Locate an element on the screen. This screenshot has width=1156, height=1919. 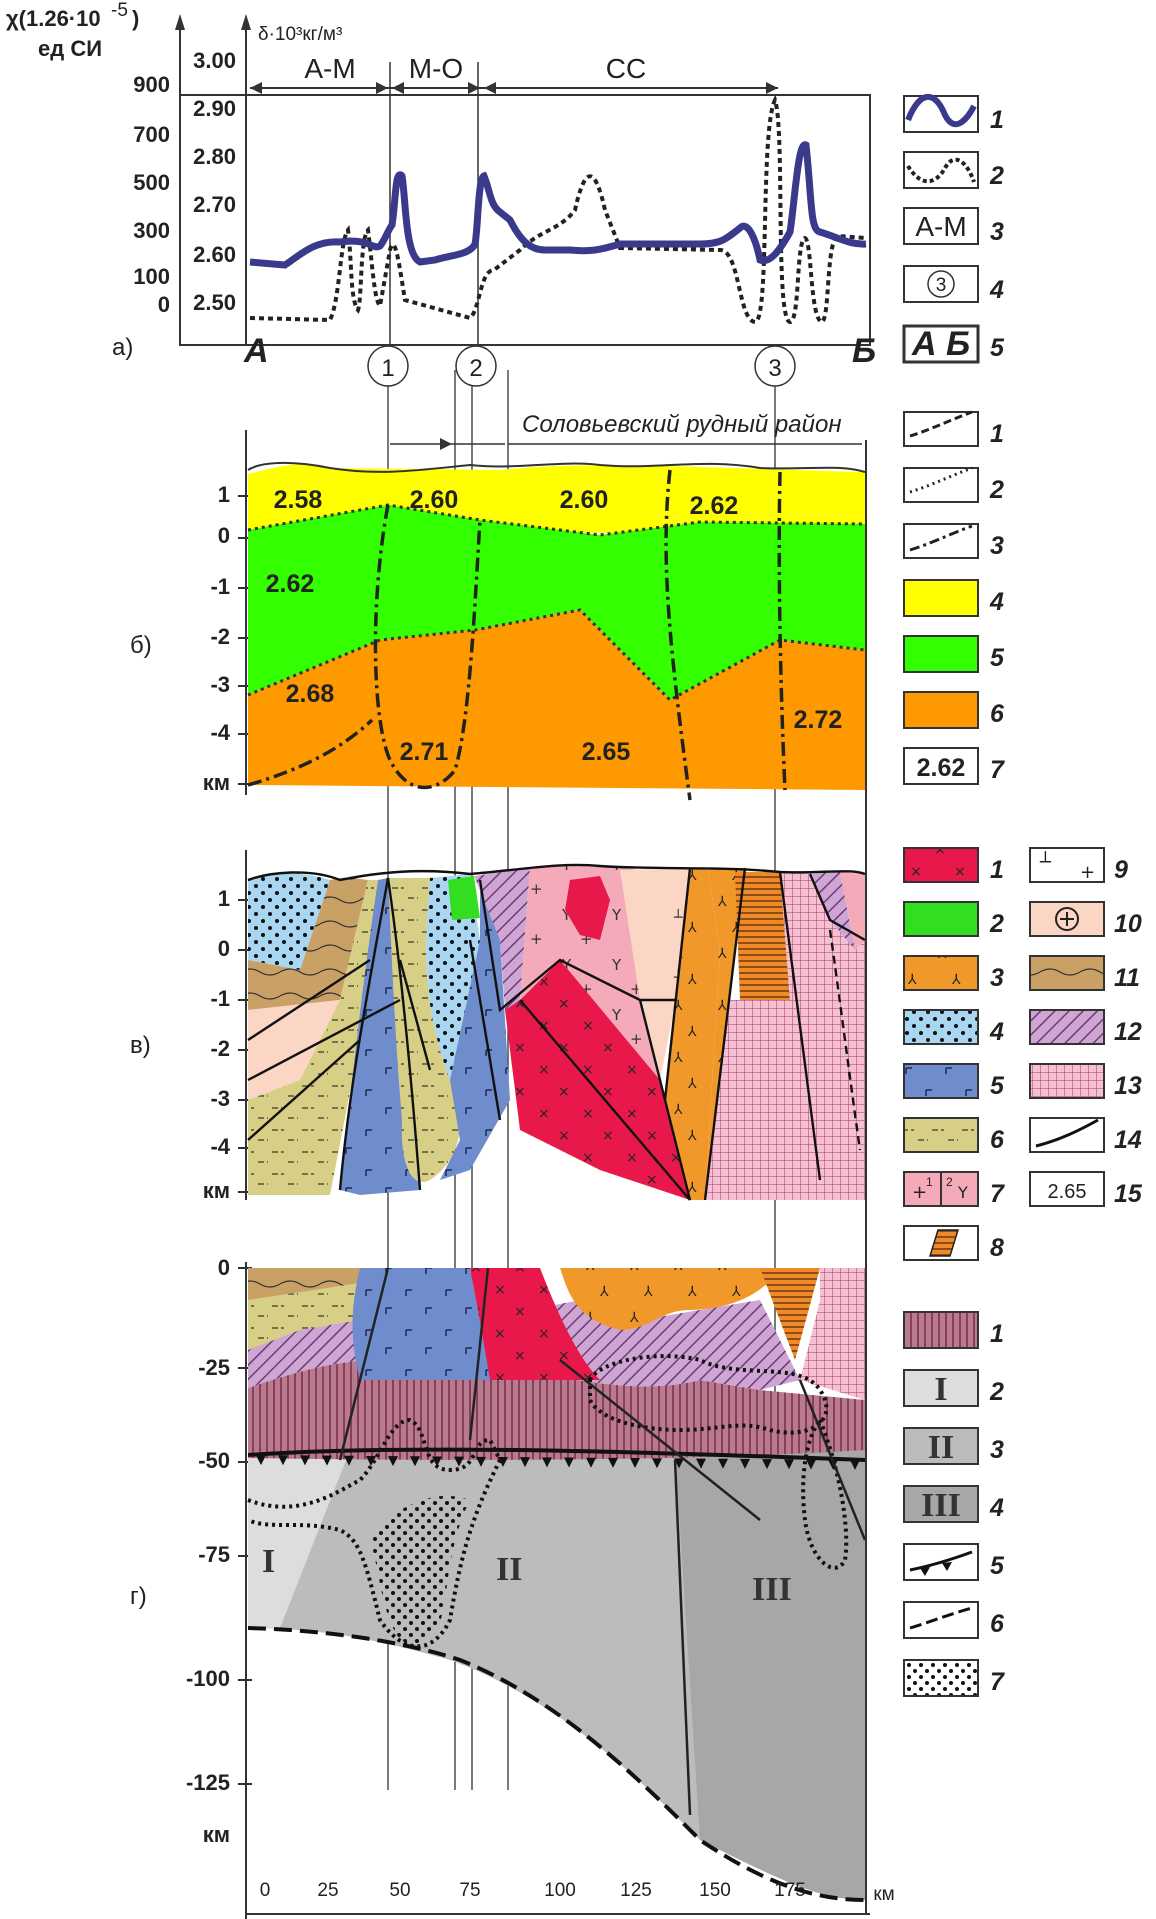
depth-tick: -25 is located at coordinates (214, 1367).